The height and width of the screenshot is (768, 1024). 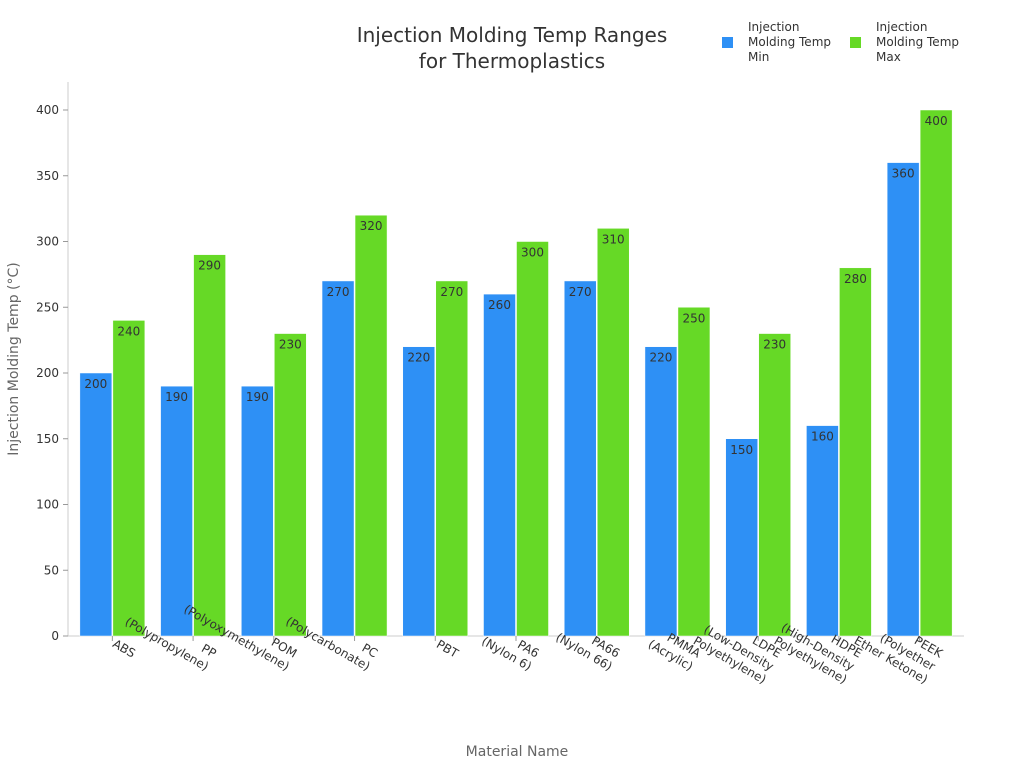 I want to click on data-label-max-5: 300, so click(x=532, y=253).